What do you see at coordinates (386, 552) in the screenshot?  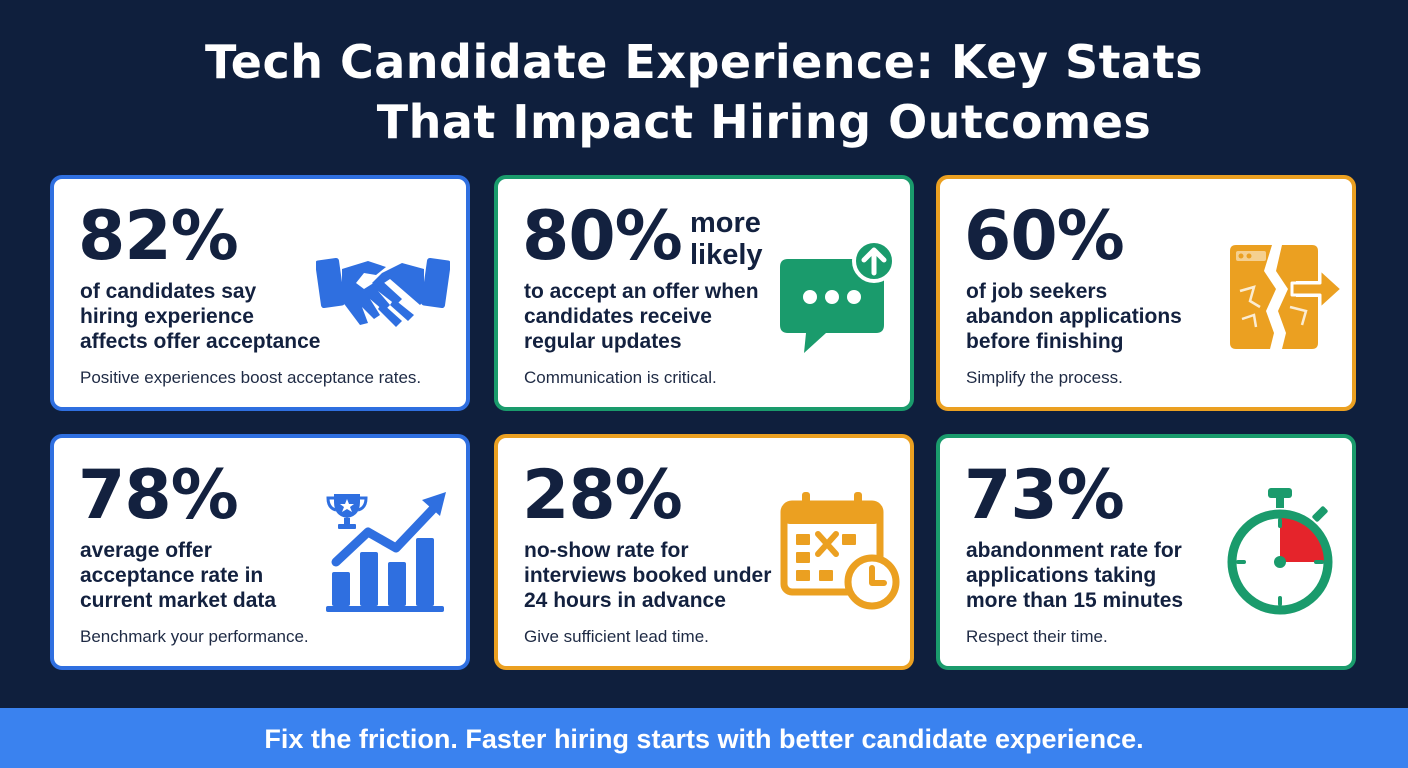 I see `trophy-growth-chart-icon` at bounding box center [386, 552].